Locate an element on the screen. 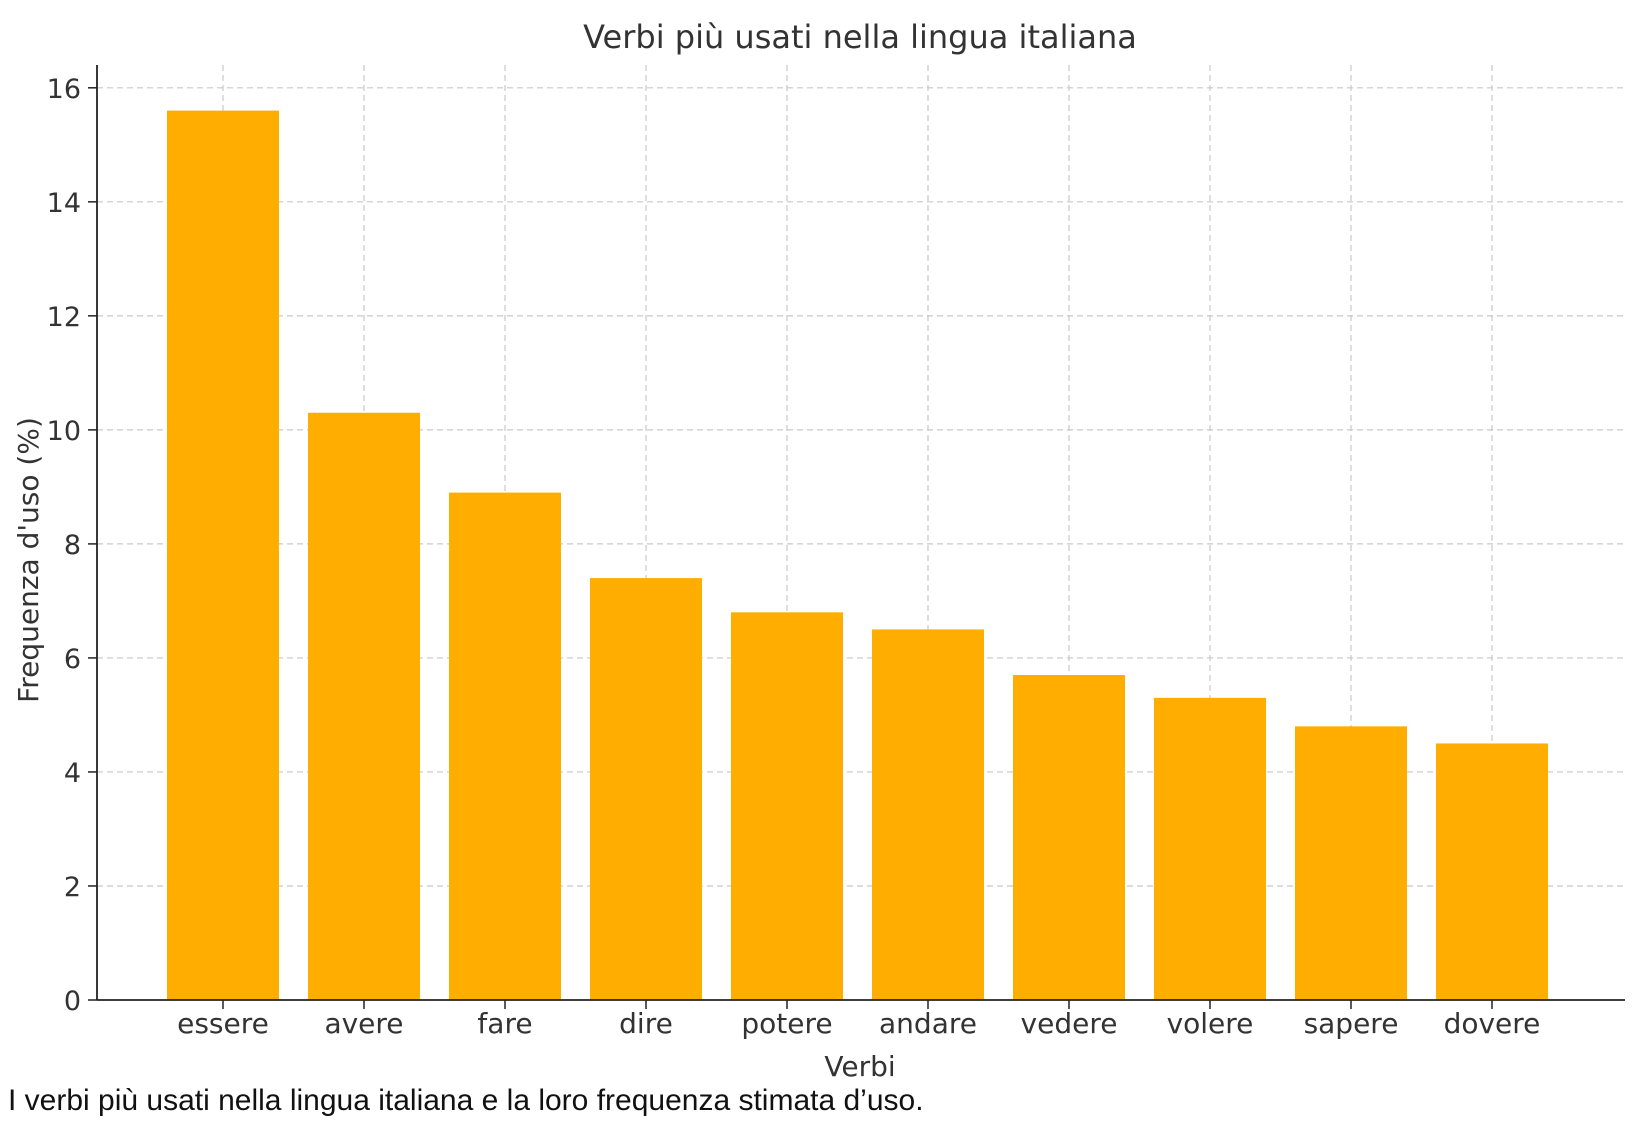  bar-fare is located at coordinates (505, 746).